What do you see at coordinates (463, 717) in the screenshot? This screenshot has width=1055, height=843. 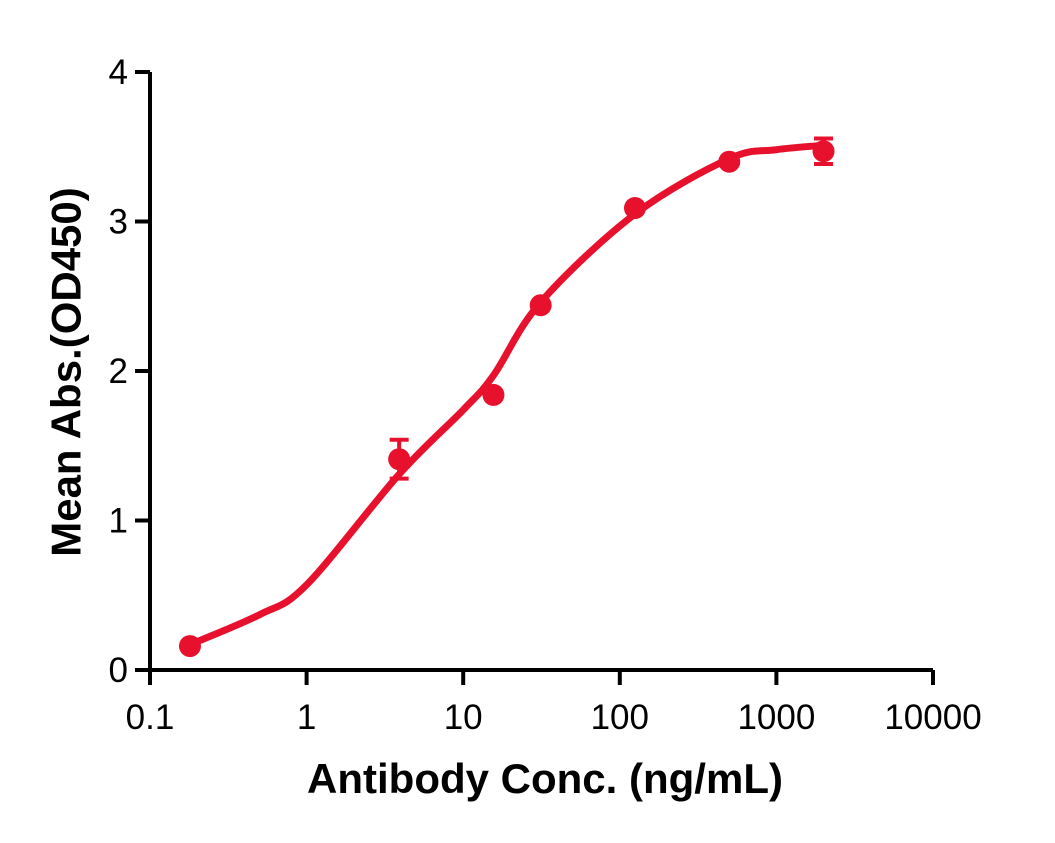 I see `x-tick-label: 10` at bounding box center [463, 717].